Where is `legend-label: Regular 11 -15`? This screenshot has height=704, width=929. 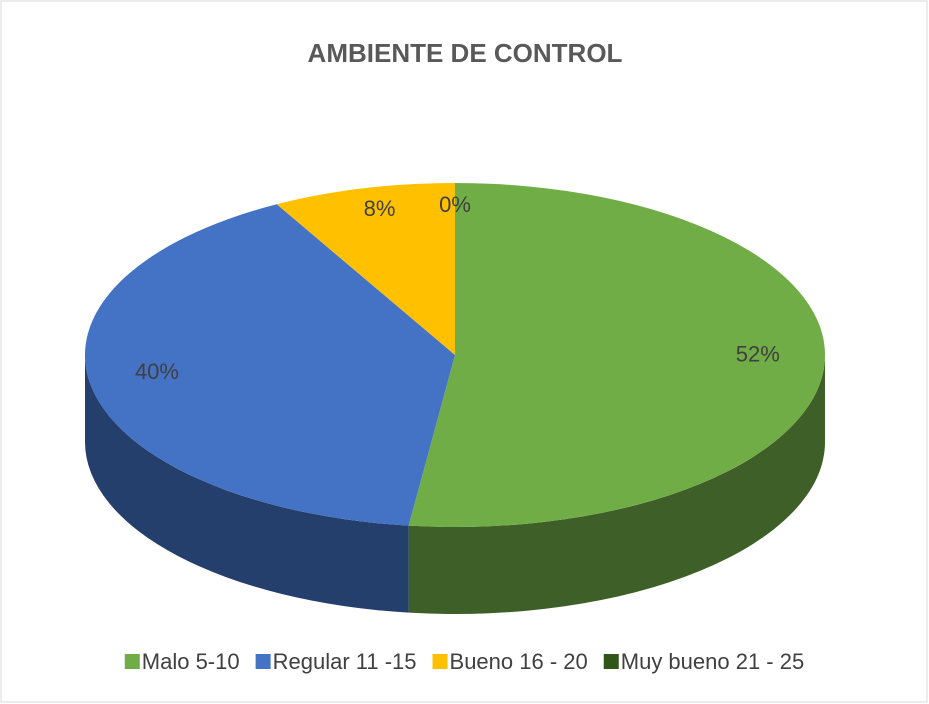 legend-label: Regular 11 -15 is located at coordinates (345, 661).